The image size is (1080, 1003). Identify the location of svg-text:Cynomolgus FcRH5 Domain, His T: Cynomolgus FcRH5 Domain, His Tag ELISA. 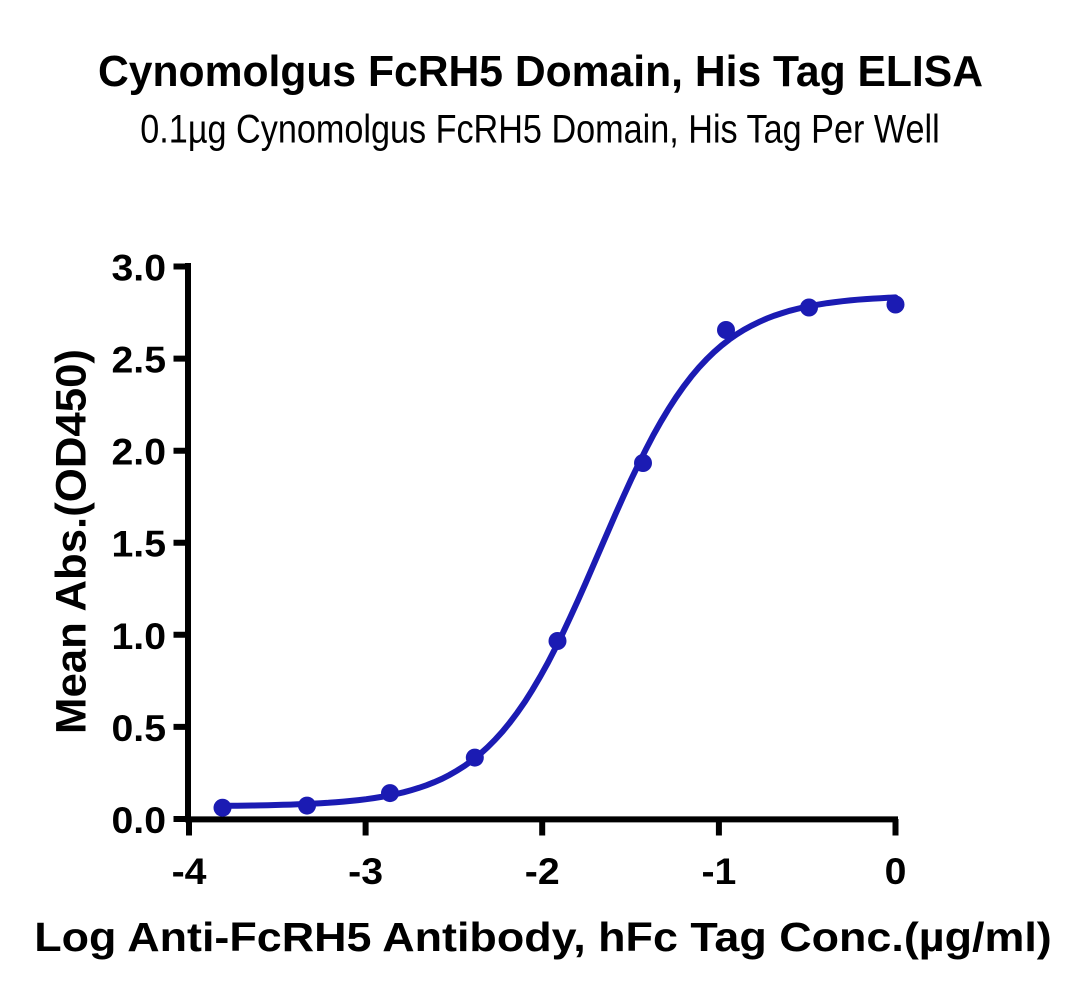
(540, 71).